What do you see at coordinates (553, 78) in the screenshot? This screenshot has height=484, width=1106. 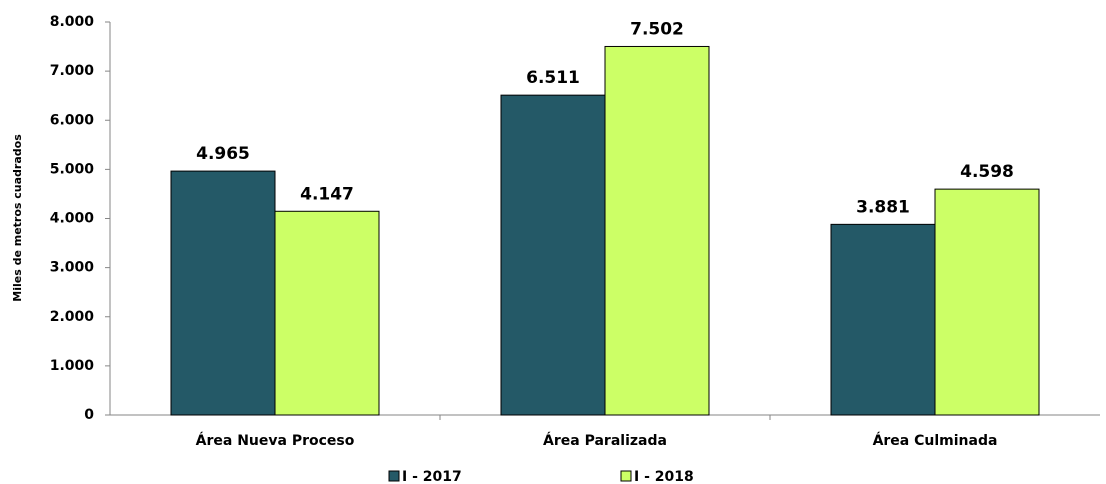 I see `value-label: 6.511` at bounding box center [553, 78].